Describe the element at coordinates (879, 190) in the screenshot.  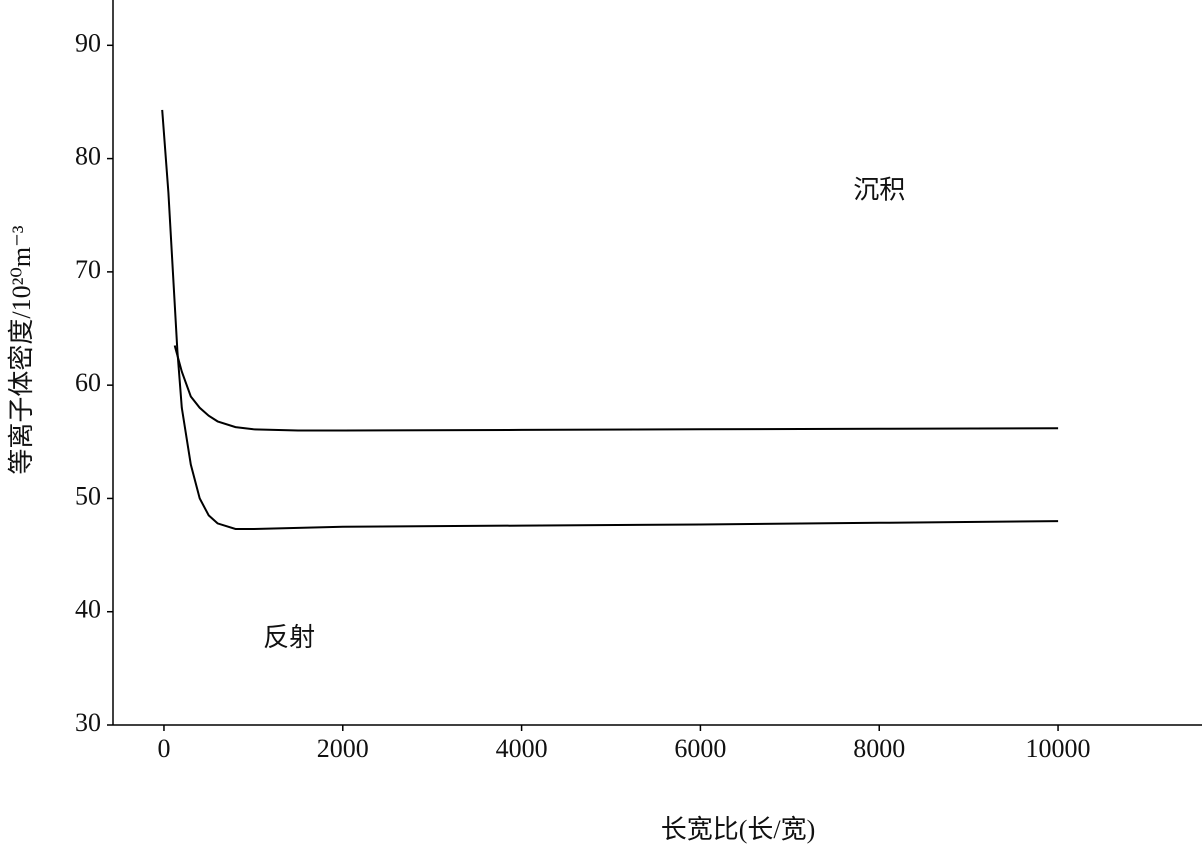
I see `annotation: 沉积` at that location.